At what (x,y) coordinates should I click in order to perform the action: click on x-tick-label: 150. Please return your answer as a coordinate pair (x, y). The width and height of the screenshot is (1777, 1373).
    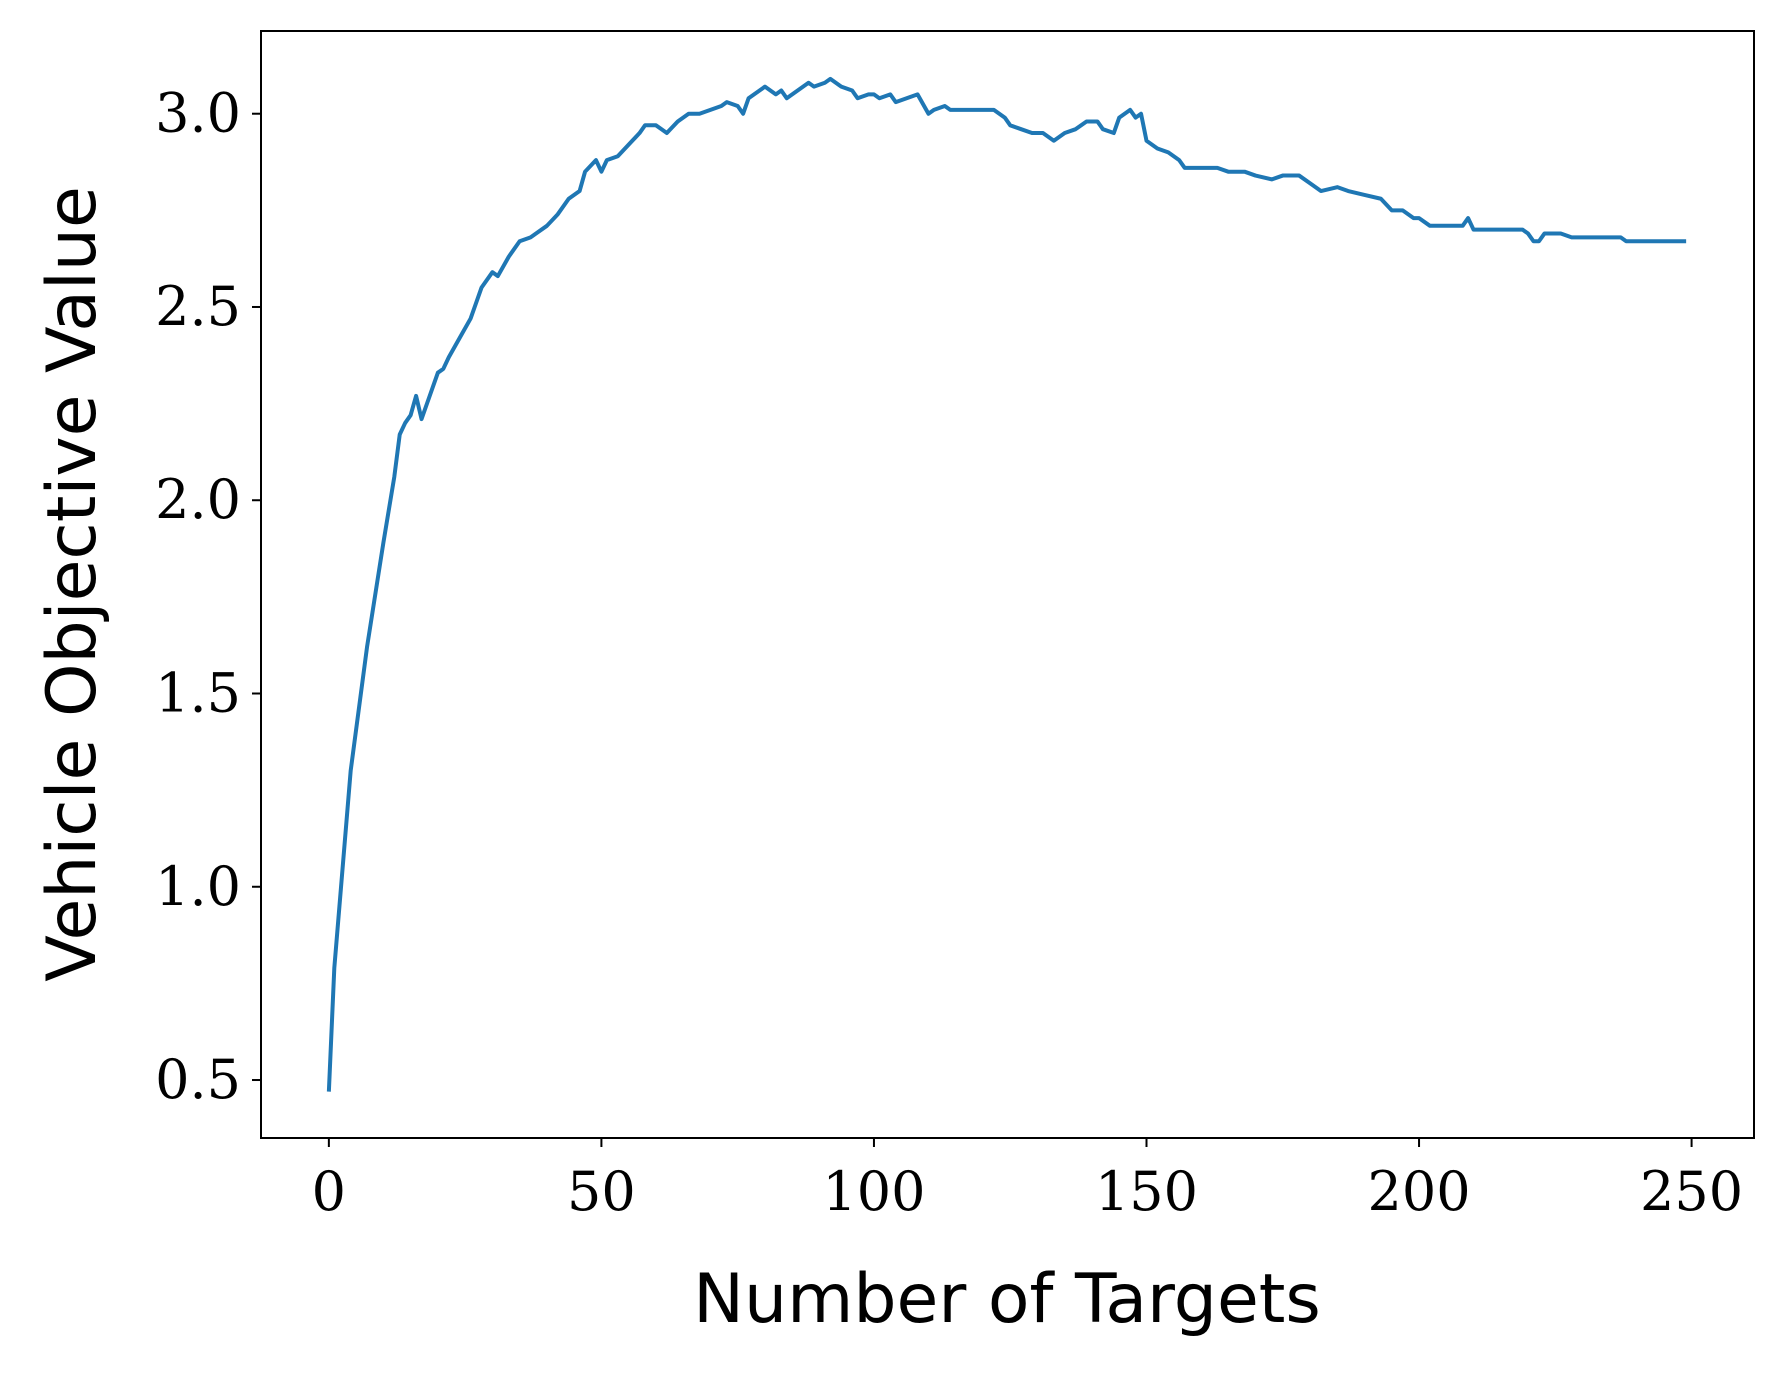
    Looking at the image, I should click on (1146, 1191).